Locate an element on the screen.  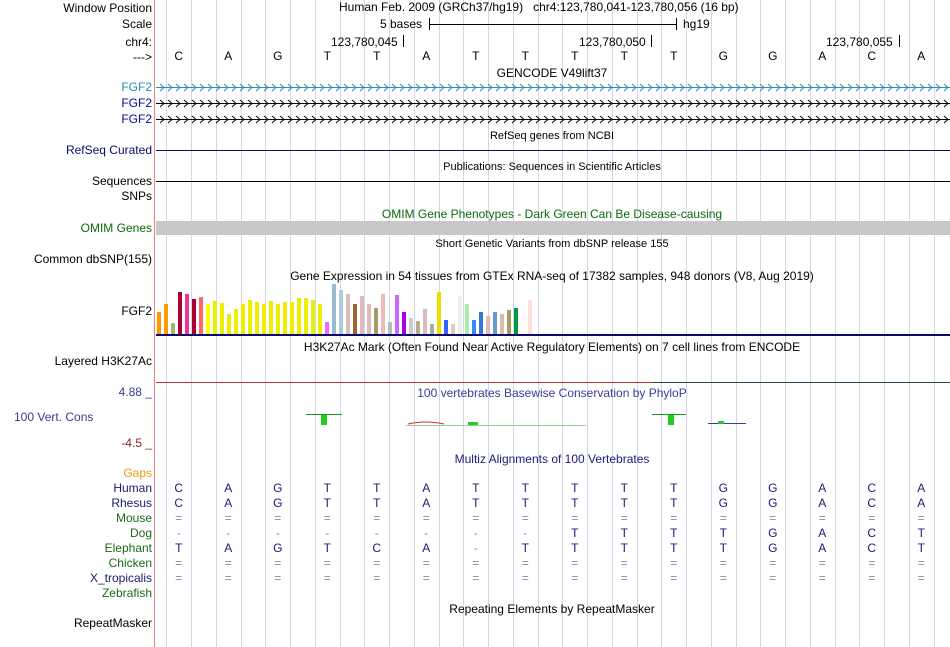
species-label: Chicken is located at coordinates (130, 563).